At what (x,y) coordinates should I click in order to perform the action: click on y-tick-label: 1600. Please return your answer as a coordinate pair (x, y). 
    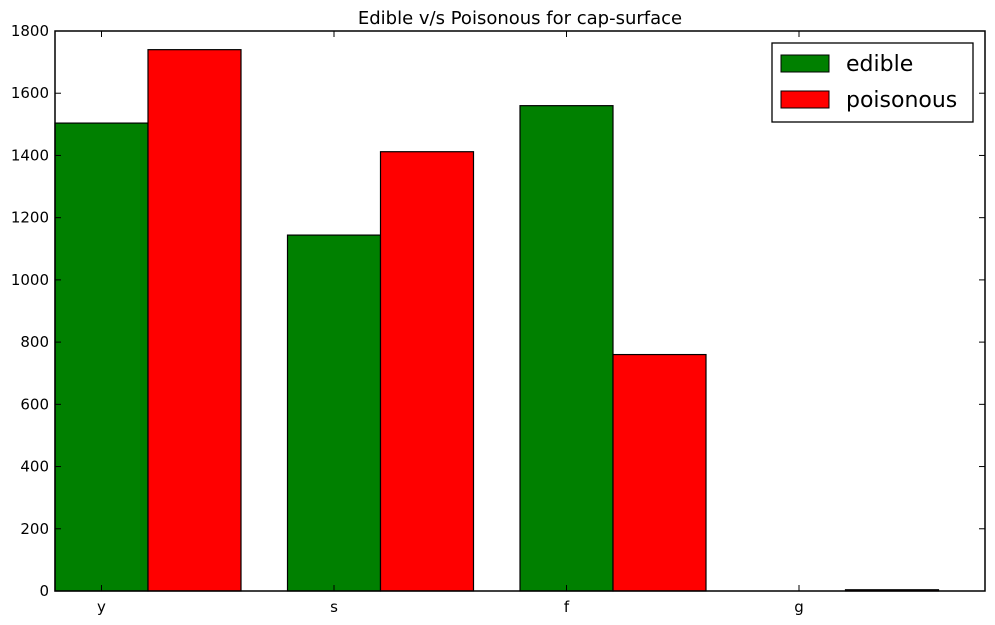
    Looking at the image, I should click on (30, 93).